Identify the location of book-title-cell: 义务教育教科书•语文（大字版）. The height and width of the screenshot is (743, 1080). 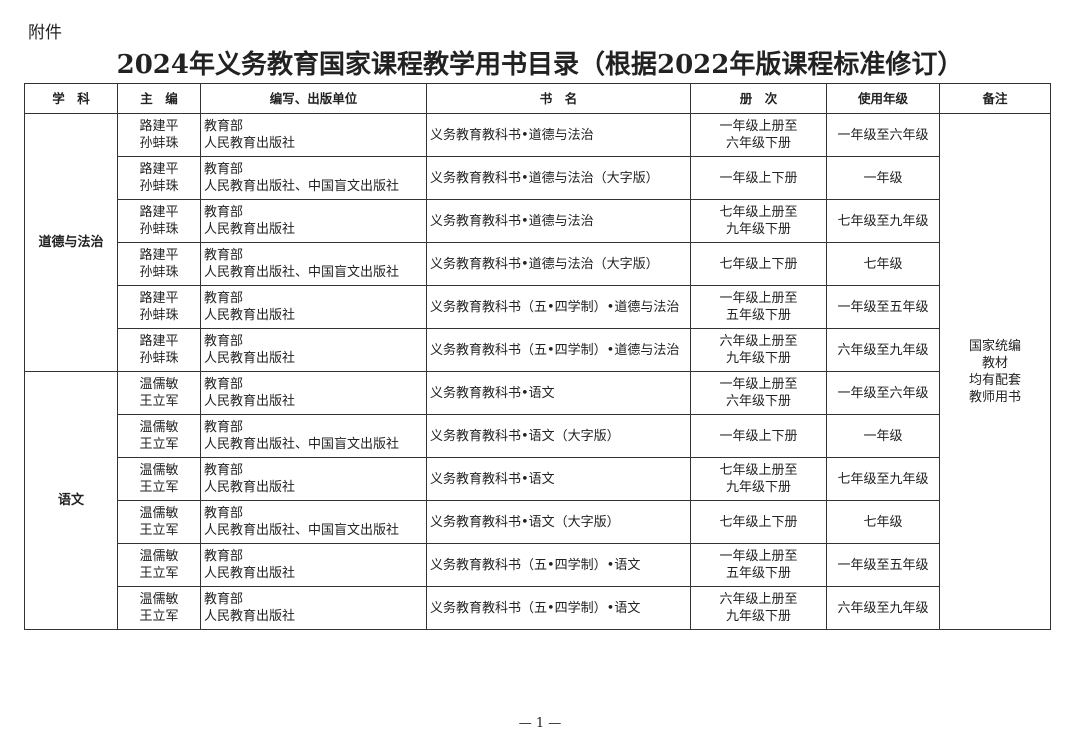
(558, 436).